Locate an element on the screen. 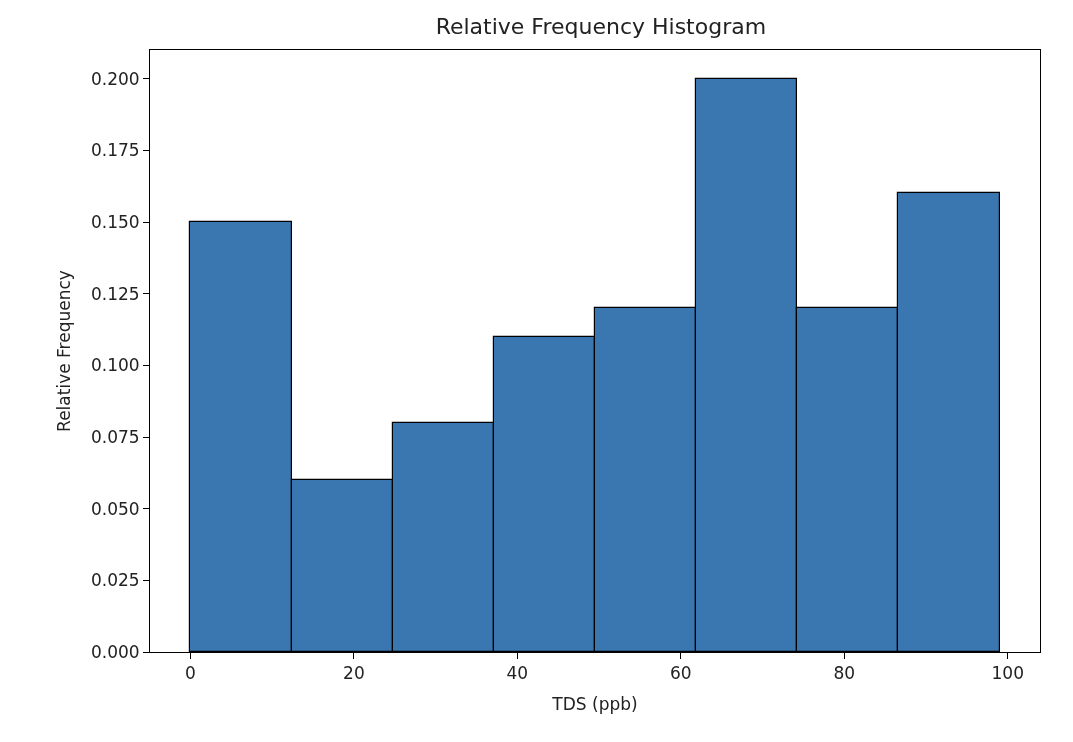  y-axis-title: Relative Frequency is located at coordinates (64, 351).